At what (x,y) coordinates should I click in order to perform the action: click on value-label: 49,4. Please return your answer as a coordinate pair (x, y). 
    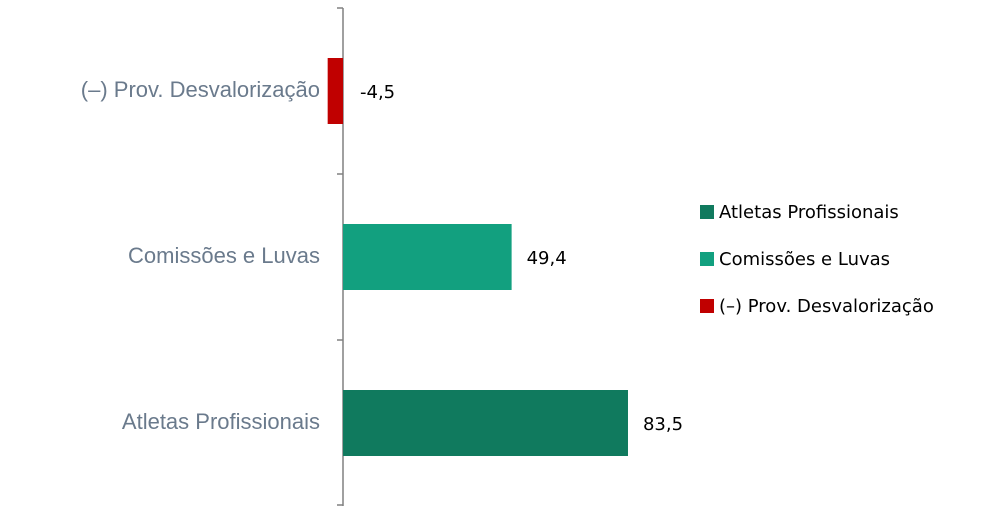
    Looking at the image, I should click on (547, 258).